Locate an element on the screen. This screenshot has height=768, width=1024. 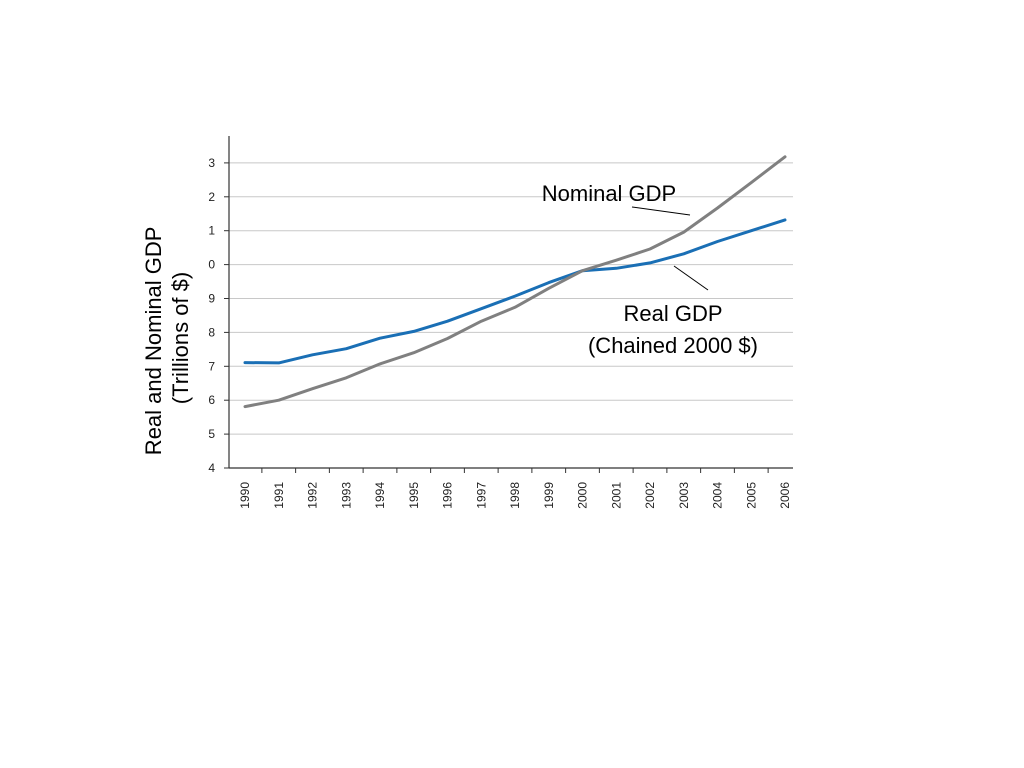
x-tick-label: 1997 is located at coordinates (481, 495).